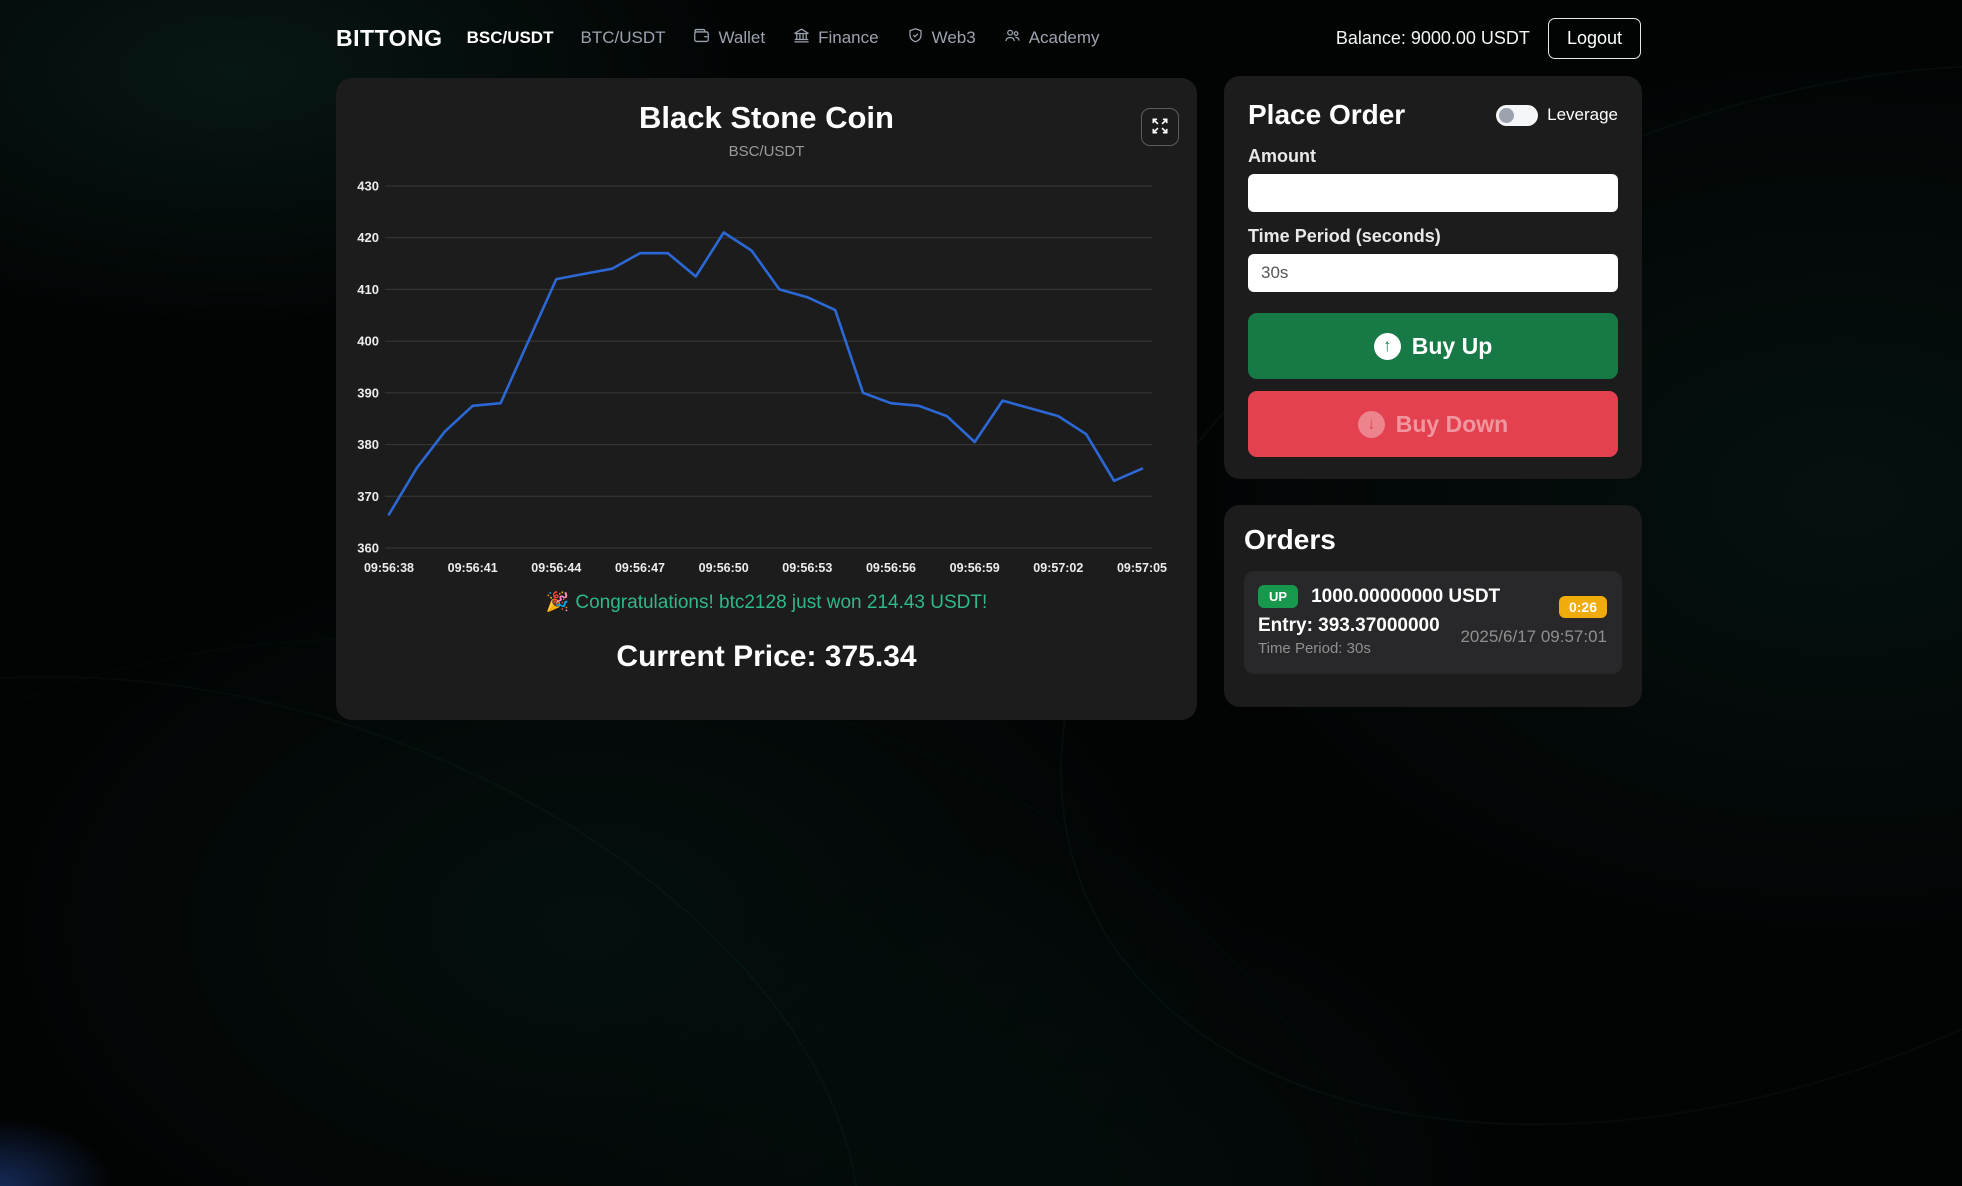 This screenshot has width=1962, height=1186. I want to click on fullscreen-button, so click(1160, 127).